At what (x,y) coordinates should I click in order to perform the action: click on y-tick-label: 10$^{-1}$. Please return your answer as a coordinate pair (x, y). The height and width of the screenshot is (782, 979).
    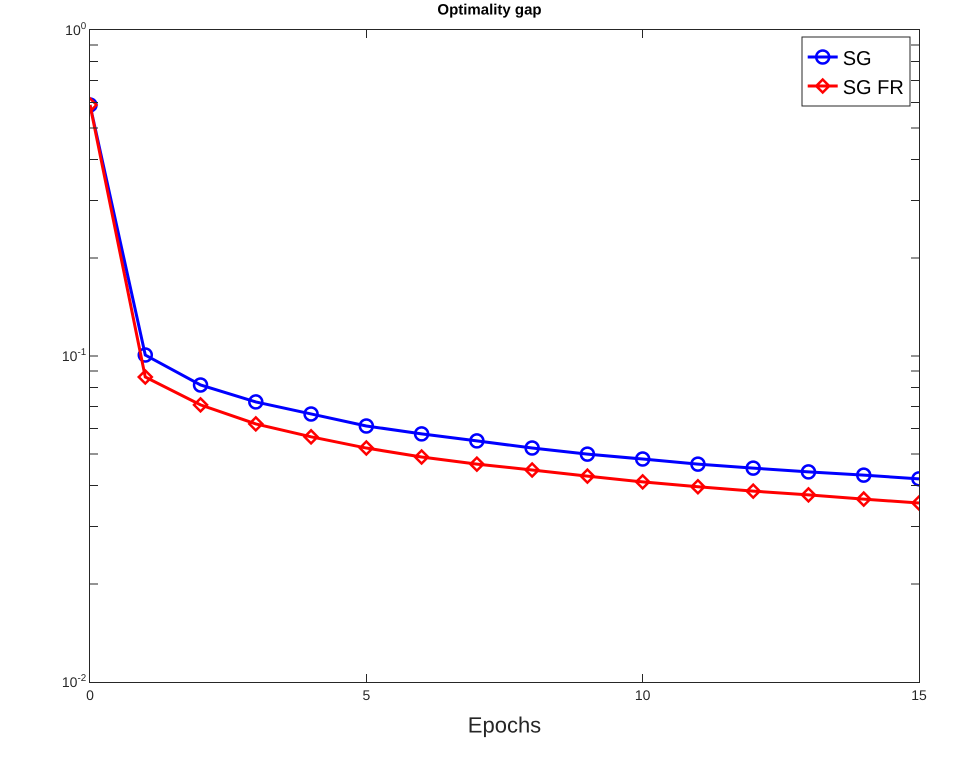
    Looking at the image, I should click on (74, 355).